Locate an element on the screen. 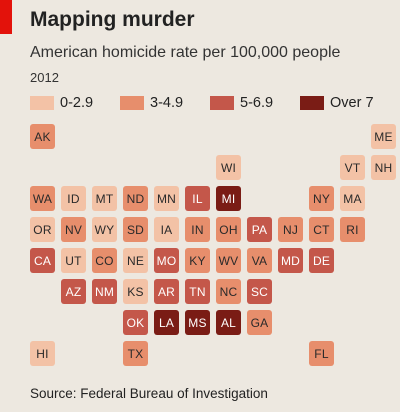 This screenshot has height=412, width=400. state-tile-nc: NC is located at coordinates (228, 291).